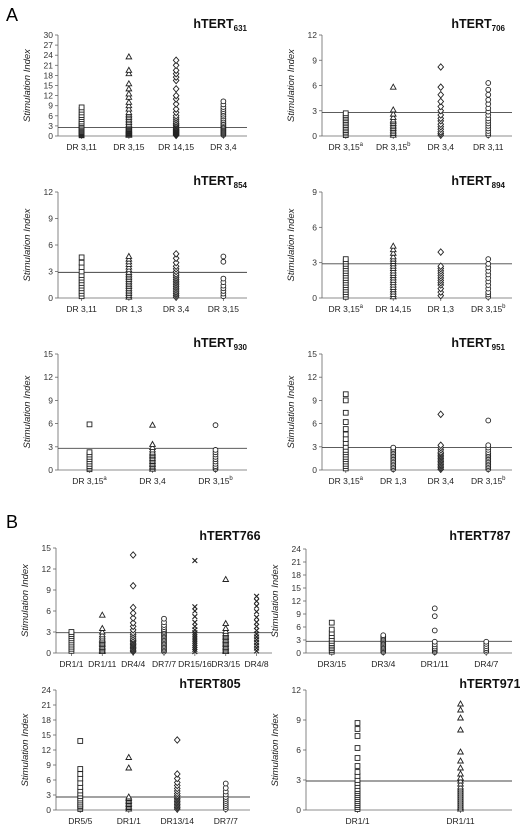 The width and height of the screenshot is (520, 831). I want to click on chart-title-main: hTERT787, so click(479, 536).